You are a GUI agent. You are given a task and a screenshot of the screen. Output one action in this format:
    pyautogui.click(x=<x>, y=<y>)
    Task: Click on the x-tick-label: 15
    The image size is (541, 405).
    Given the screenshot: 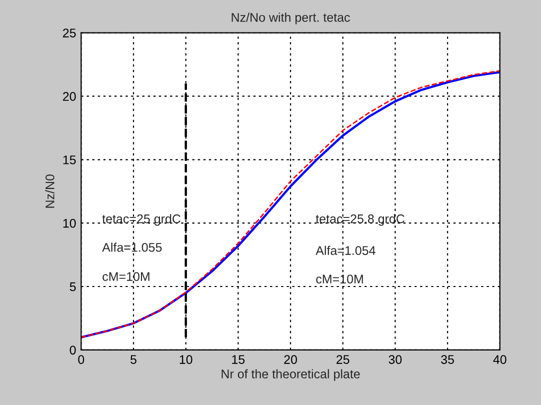 What is the action you would take?
    pyautogui.click(x=238, y=359)
    